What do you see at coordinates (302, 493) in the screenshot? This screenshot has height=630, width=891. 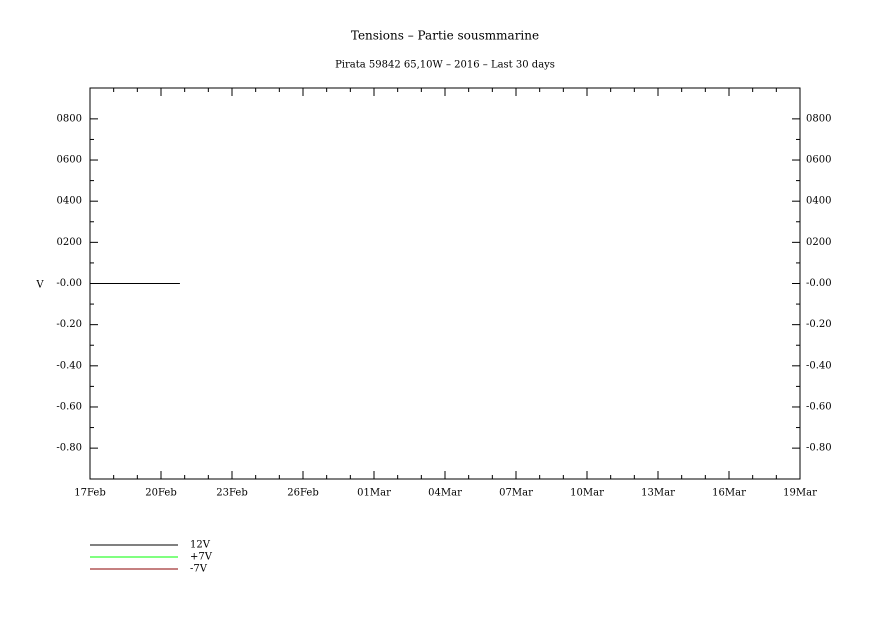 I see `x-tick-label: 26Feb` at bounding box center [302, 493].